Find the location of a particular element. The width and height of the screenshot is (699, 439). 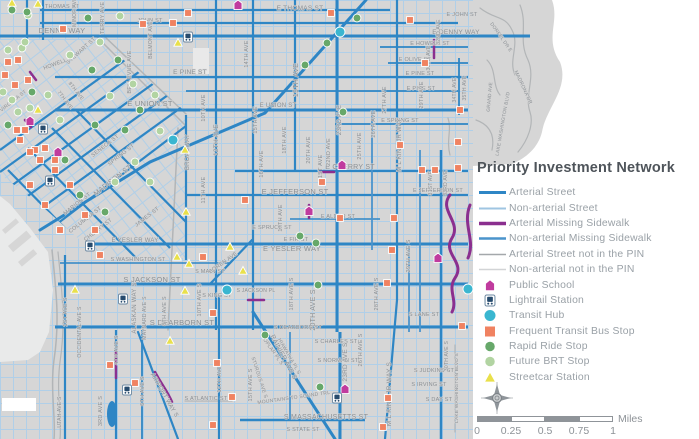

elliott-bay-water is located at coordinates (26, 279).